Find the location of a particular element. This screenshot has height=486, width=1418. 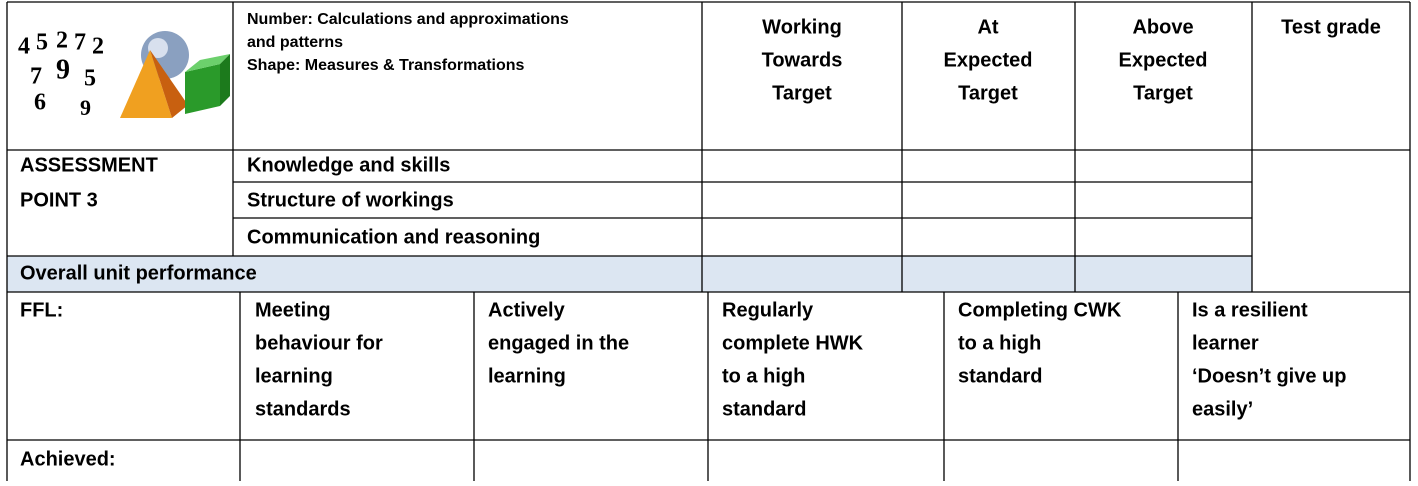

overall-label: Overall unit performance is located at coordinates (138, 273).